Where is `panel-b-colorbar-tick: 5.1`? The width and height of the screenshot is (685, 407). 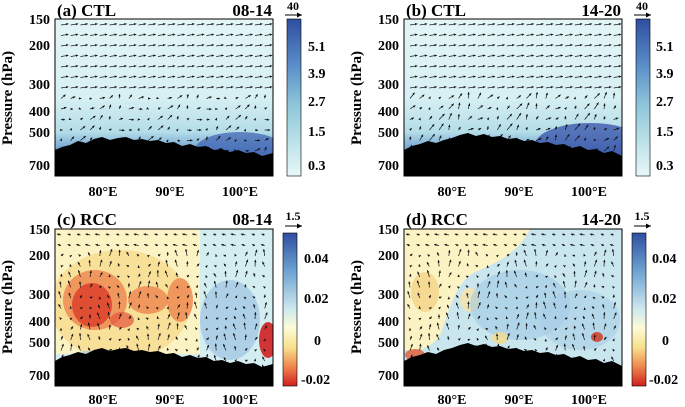
panel-b-colorbar-tick: 5.1 is located at coordinates (665, 47).